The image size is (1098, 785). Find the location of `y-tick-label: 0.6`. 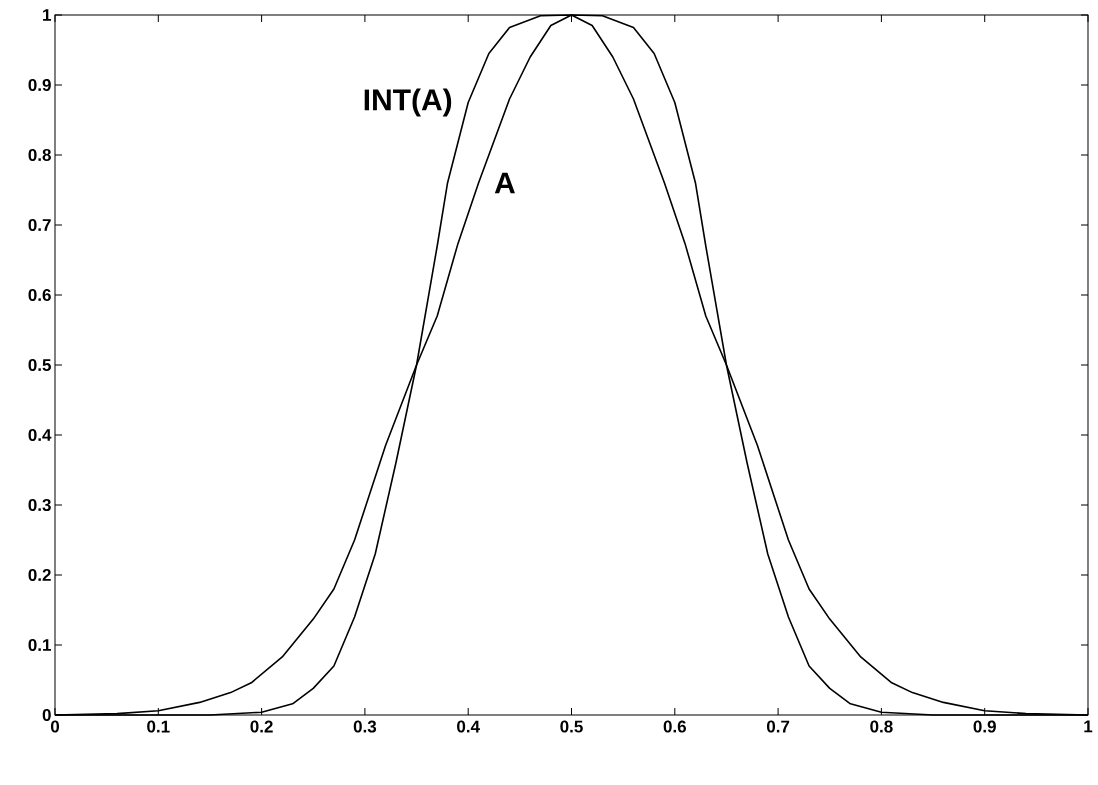

y-tick-label: 0.6 is located at coordinates (39, 295).